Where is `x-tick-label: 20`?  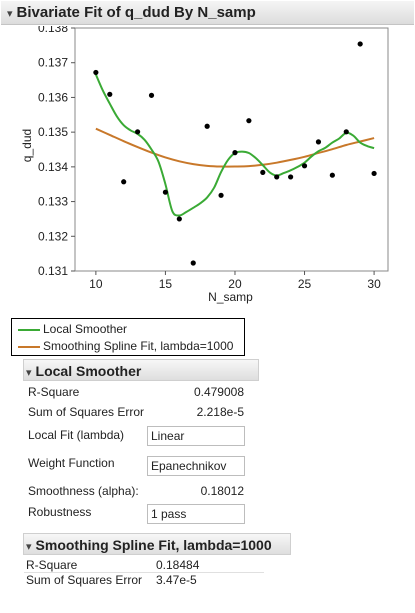
x-tick-label: 20 is located at coordinates (235, 284).